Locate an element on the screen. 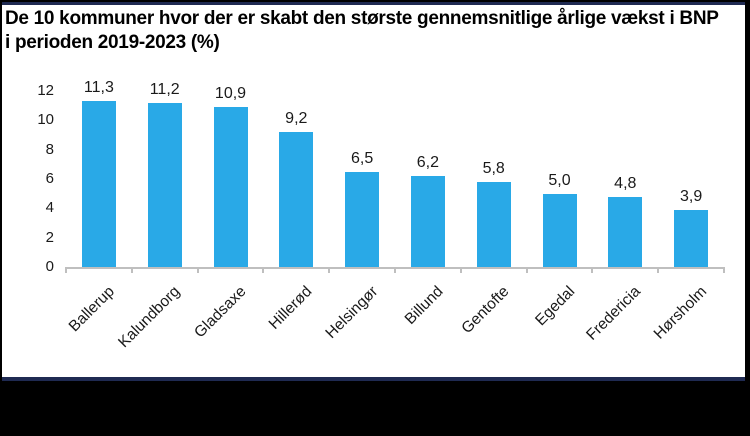 Image resolution: width=750 pixels, height=436 pixels. x-axis-category-label: Gentofte is located at coordinates (485, 310).